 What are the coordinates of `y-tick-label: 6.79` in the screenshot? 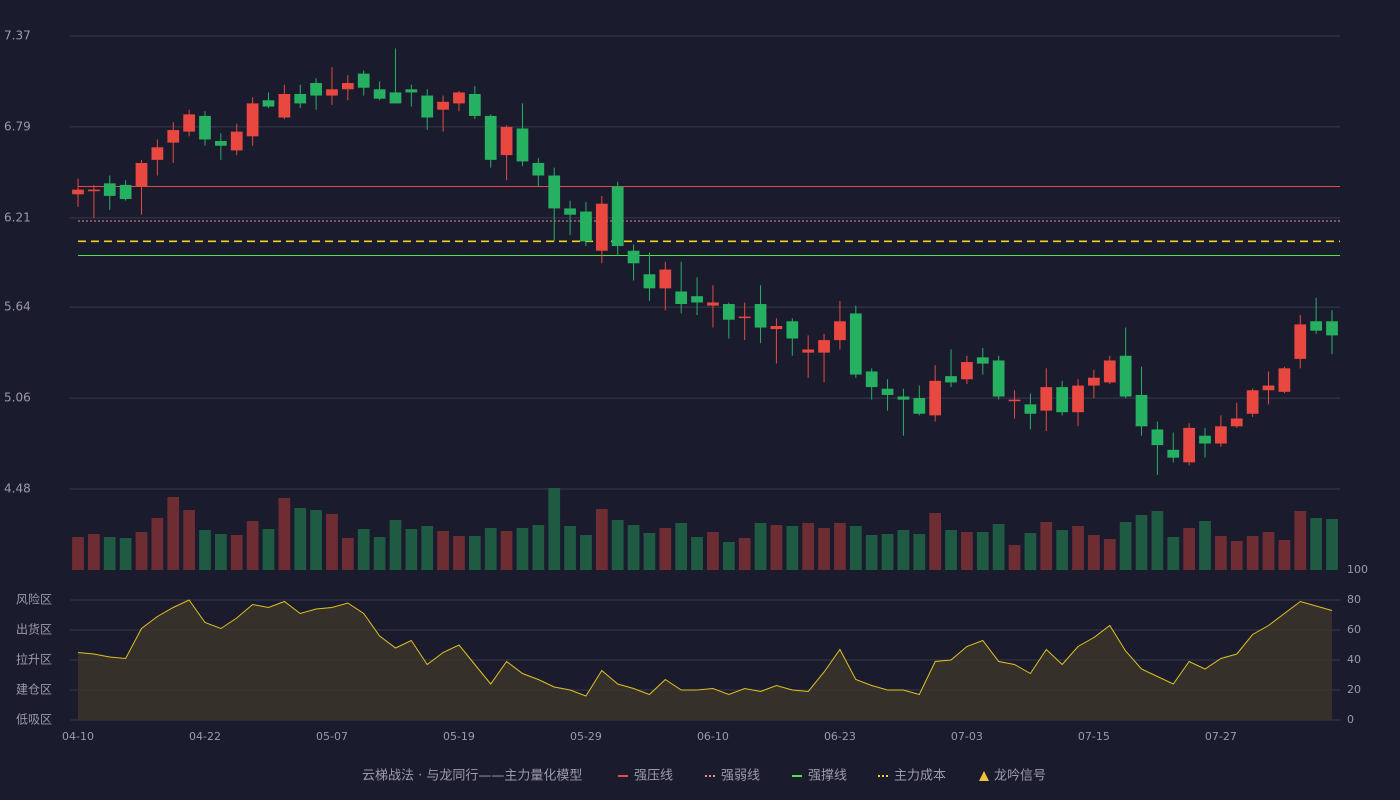 It's located at (17, 126).